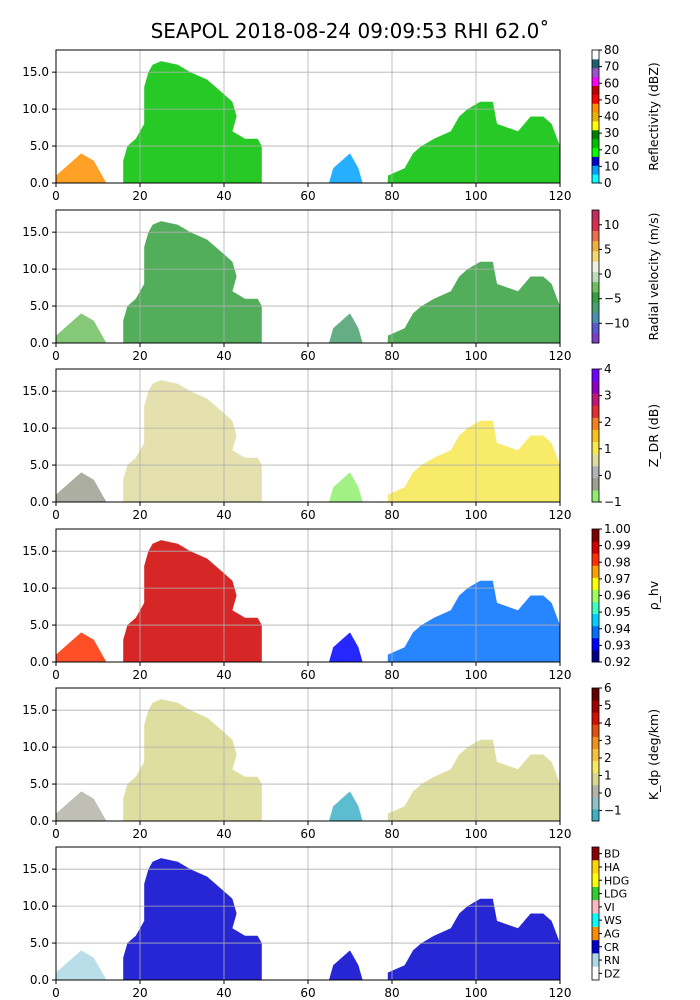 This screenshot has width=700, height=1000. What do you see at coordinates (653, 595) in the screenshot?
I see `colorbar-label: ρ_hv` at bounding box center [653, 595].